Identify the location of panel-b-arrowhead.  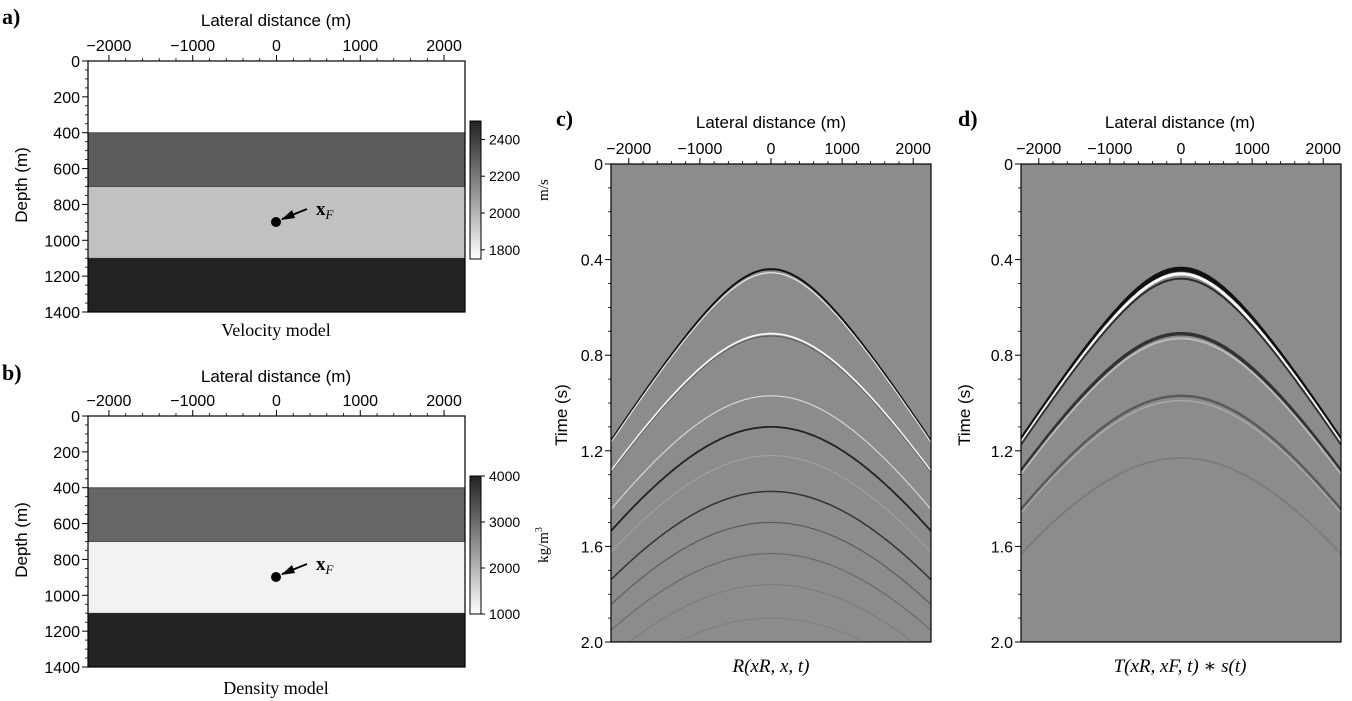
(288, 570).